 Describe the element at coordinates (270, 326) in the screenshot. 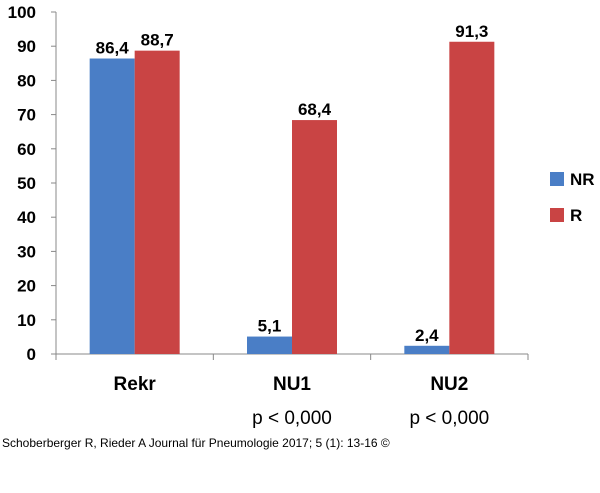

I see `data-label: 5,1` at that location.